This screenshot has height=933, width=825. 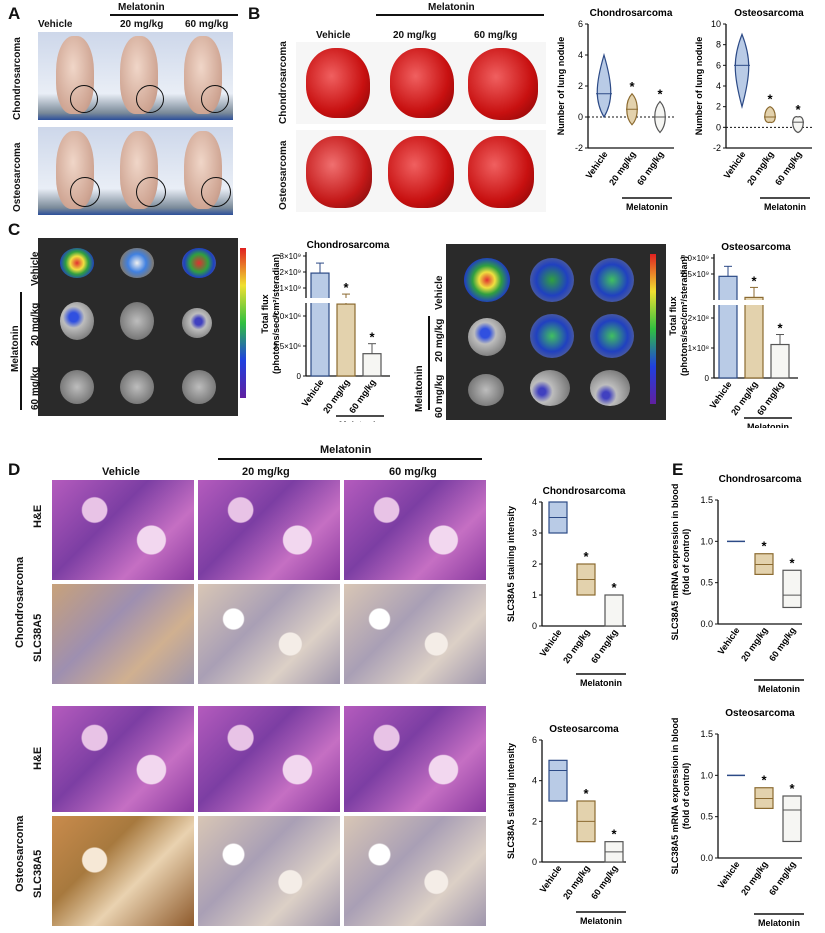 I want to click on melatonin-vbar-c, so click(x=21, y=351).